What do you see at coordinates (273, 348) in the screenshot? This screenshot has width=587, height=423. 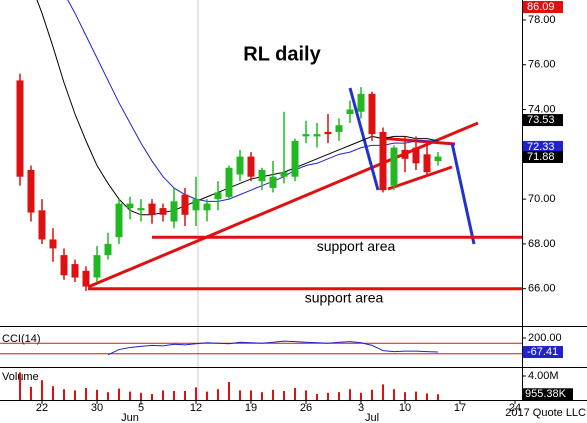 I see `cci-line` at bounding box center [273, 348].